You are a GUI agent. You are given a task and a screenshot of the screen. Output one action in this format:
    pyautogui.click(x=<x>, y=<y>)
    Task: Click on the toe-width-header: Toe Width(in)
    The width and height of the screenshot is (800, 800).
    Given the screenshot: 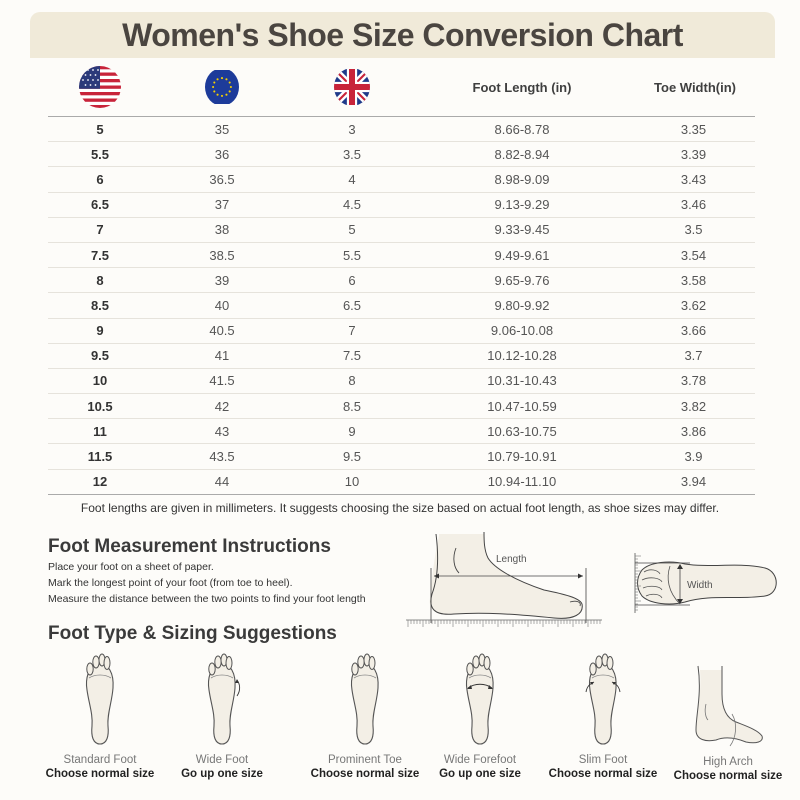 What is the action you would take?
    pyautogui.click(x=695, y=87)
    